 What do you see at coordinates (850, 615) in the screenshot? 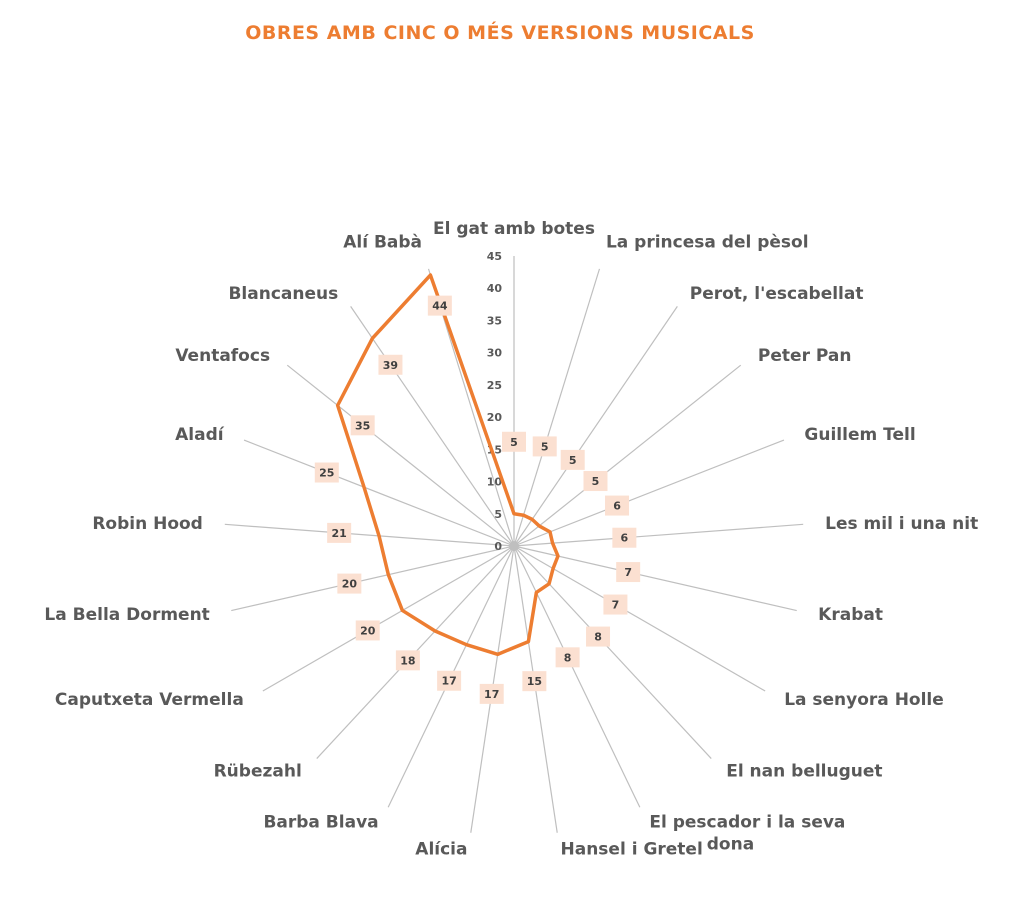
I see `category-label: Krabat` at bounding box center [850, 615].